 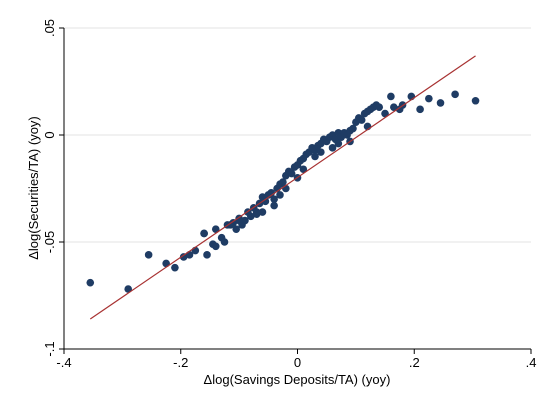 I want to click on x-axis-ticks: -.4 -.2 0 .2 .4, so click(x=296, y=359).